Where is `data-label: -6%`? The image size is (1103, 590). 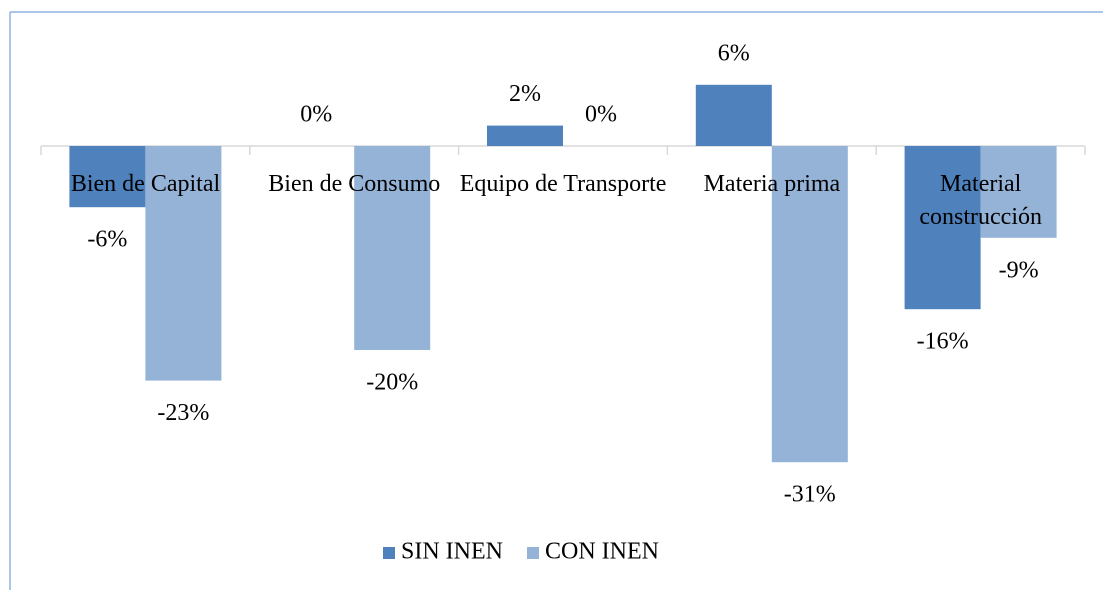 data-label: -6% is located at coordinates (107, 240).